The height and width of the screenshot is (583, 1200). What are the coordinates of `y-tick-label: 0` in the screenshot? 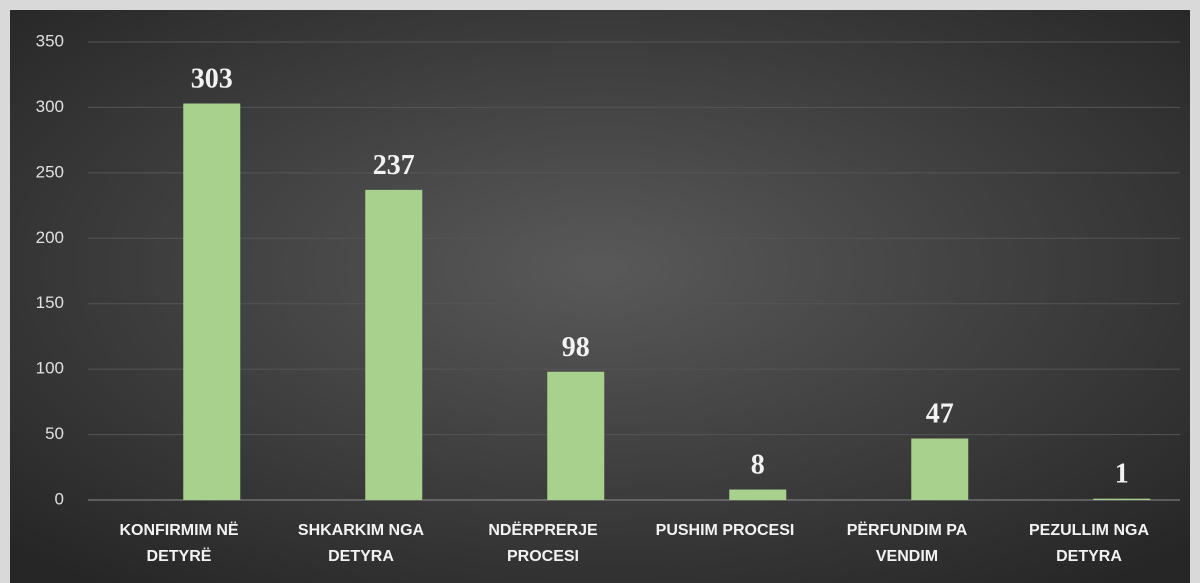 It's located at (59, 498).